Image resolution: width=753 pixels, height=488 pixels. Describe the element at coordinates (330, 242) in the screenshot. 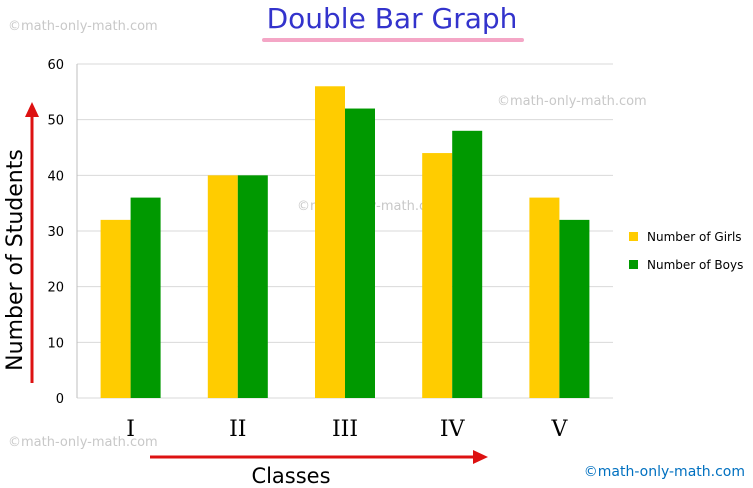

I see `bar-girls-iii` at that location.